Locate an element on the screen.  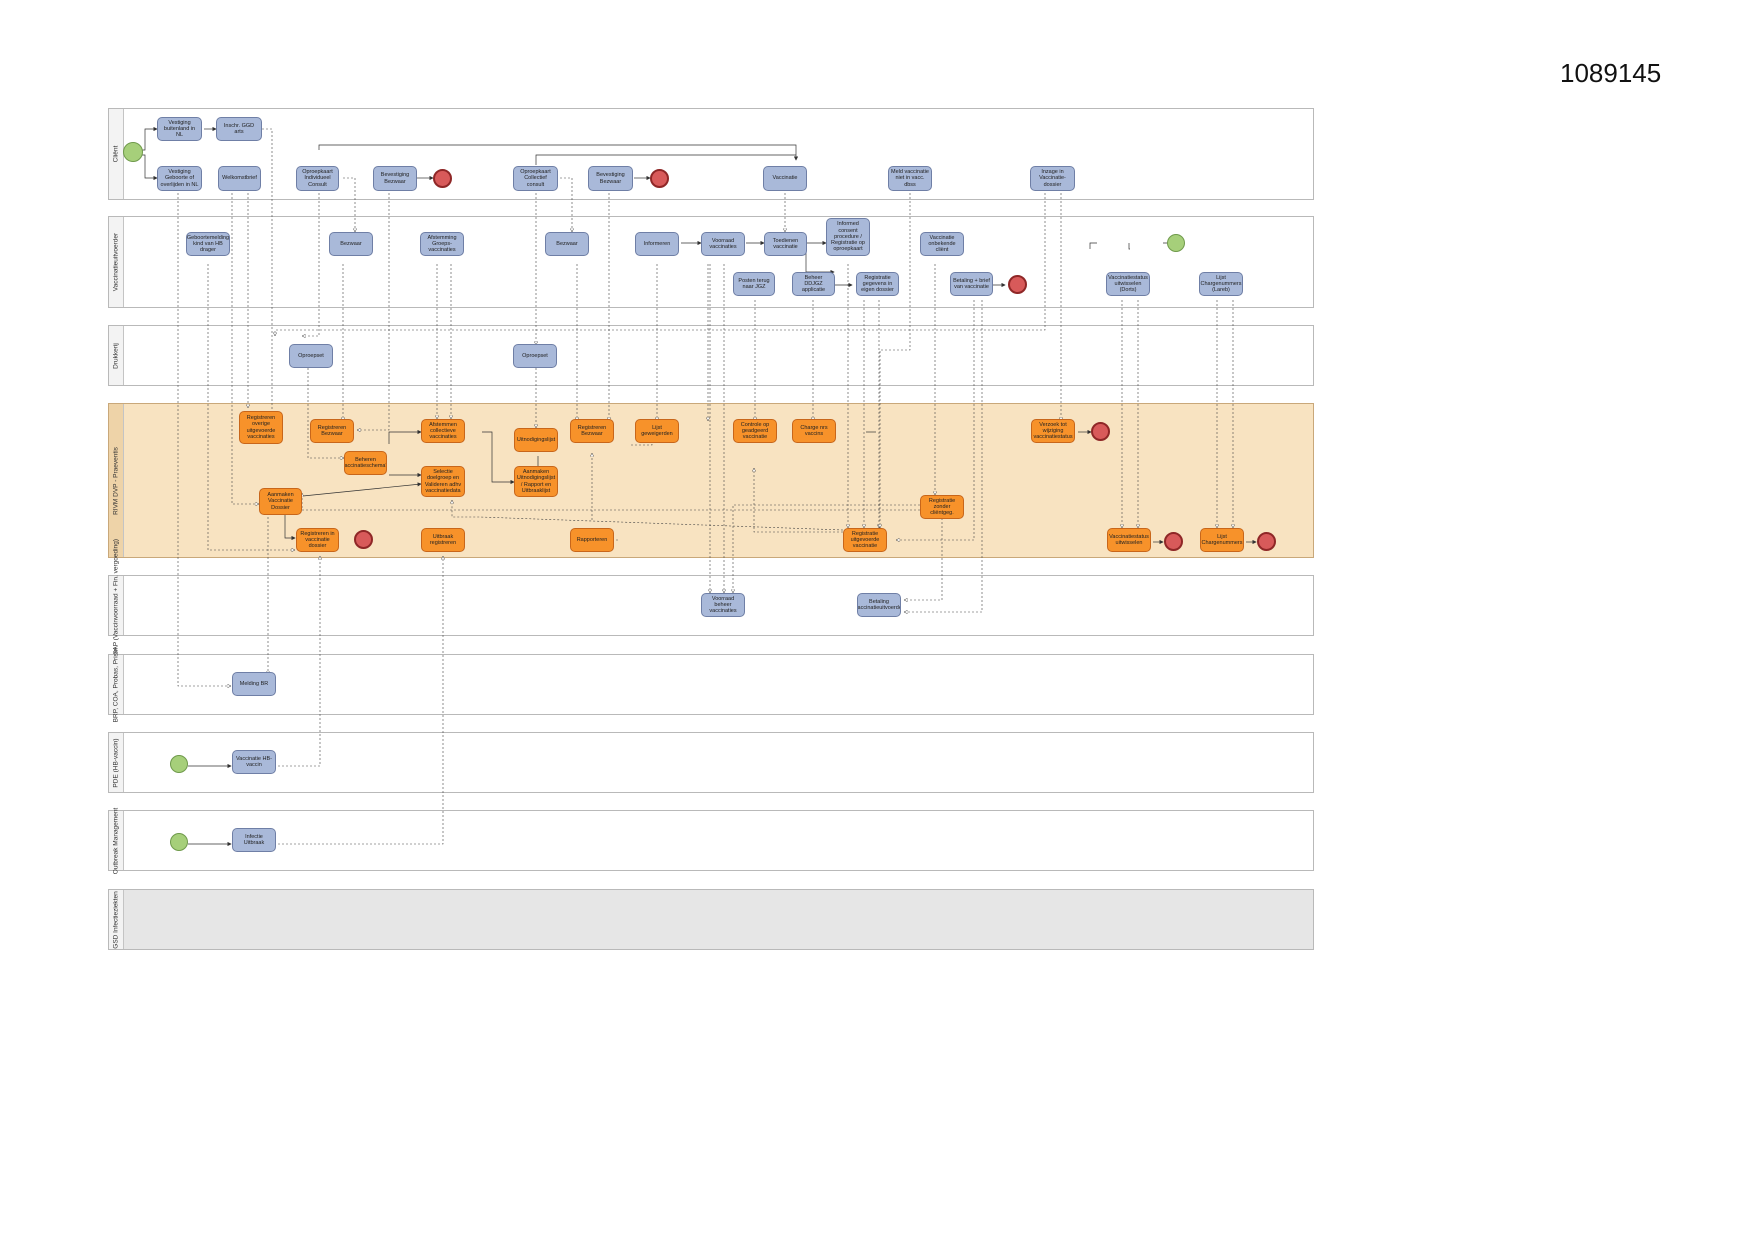
task-geboortemelding: Geboortemelding kind van HB drager is located at coordinates (208, 244).